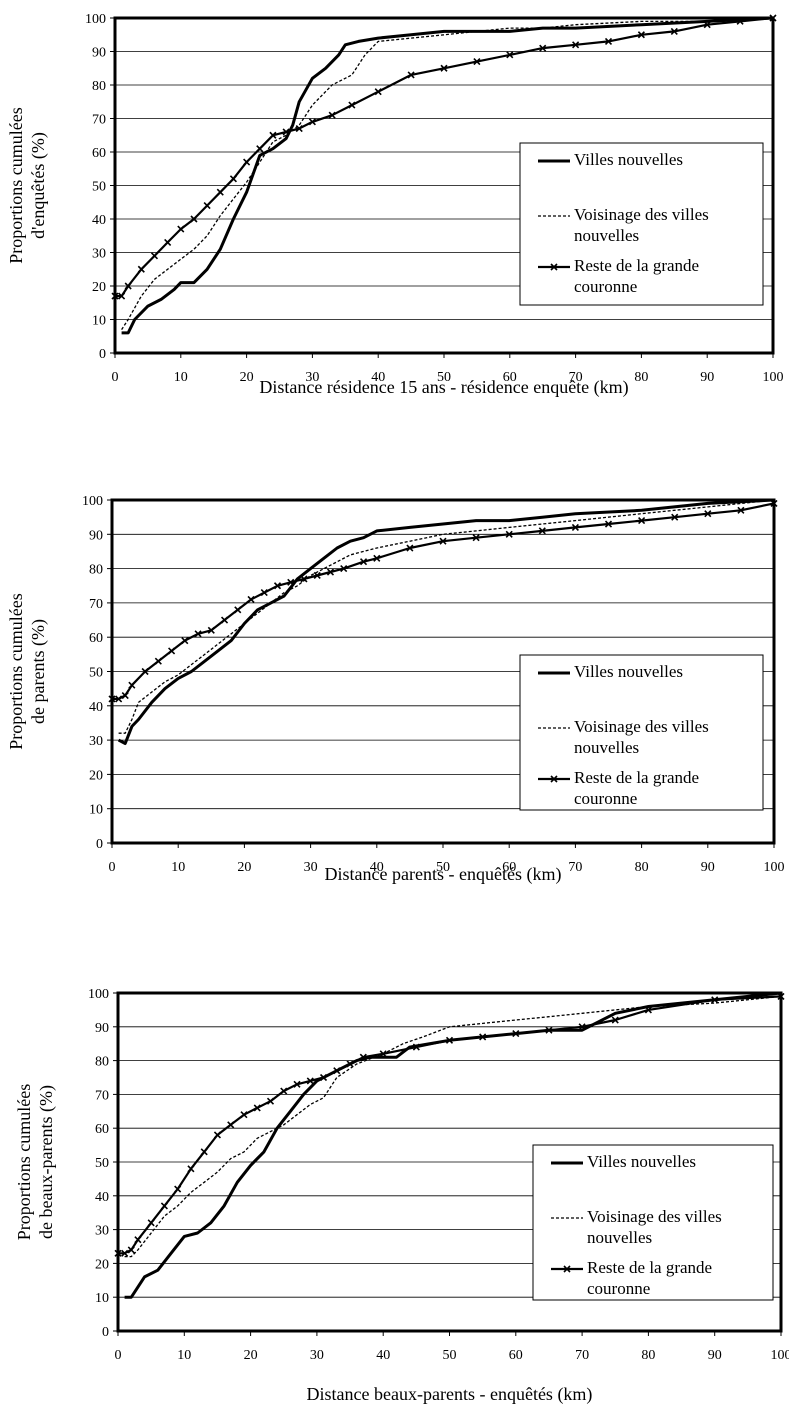  I want to click on y-tick-label: 100, so click(95, 19).